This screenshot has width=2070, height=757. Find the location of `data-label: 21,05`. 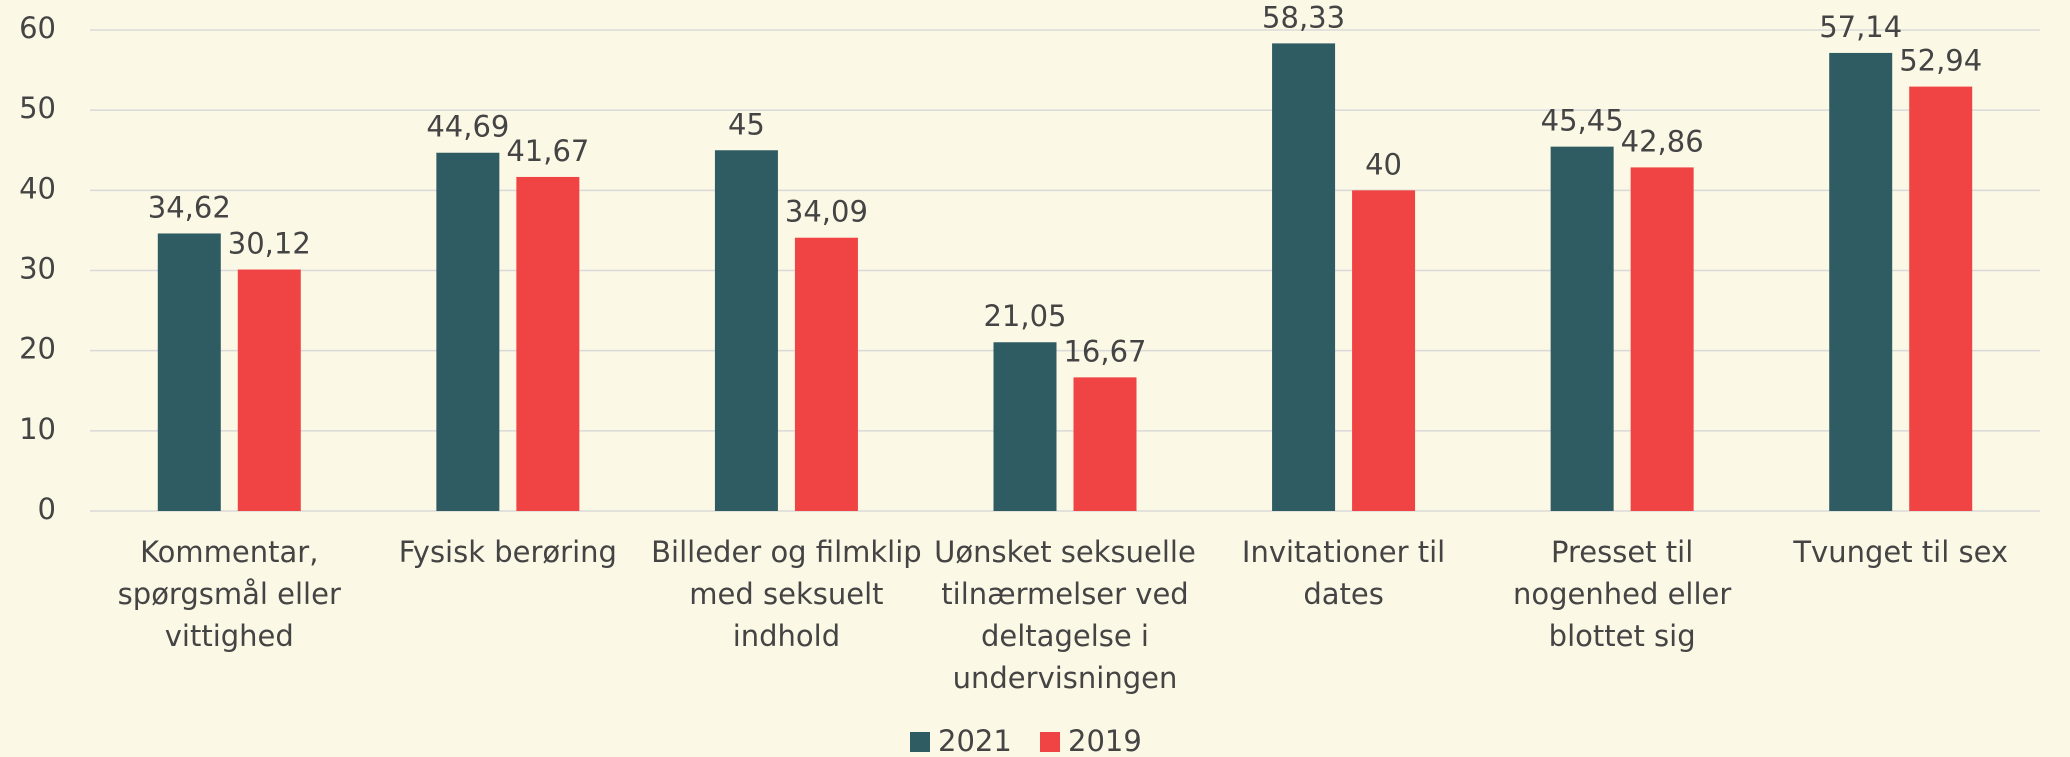

data-label: 21,05 is located at coordinates (1024, 316).